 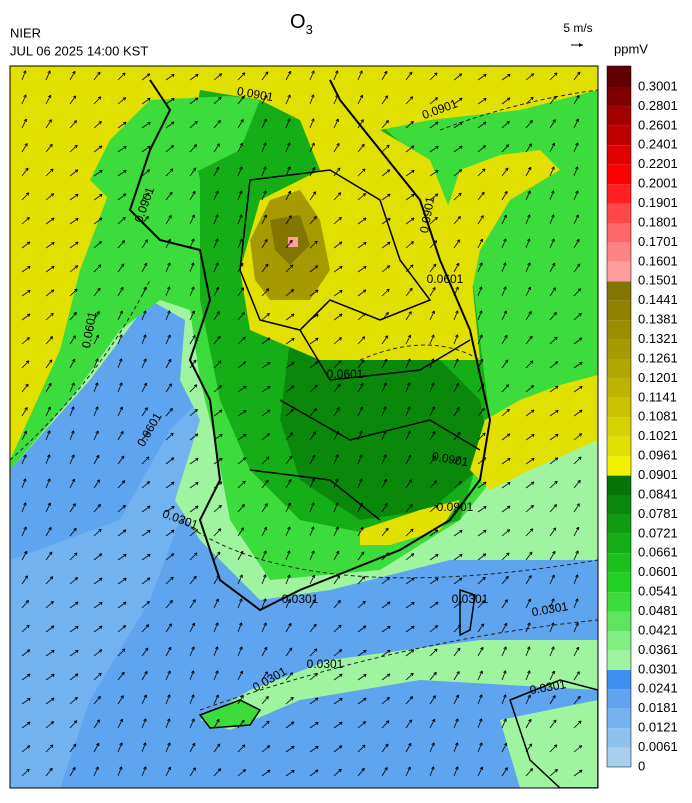 What do you see at coordinates (658, 377) in the screenshot?
I see `colorbar-label: 0.1201` at bounding box center [658, 377].